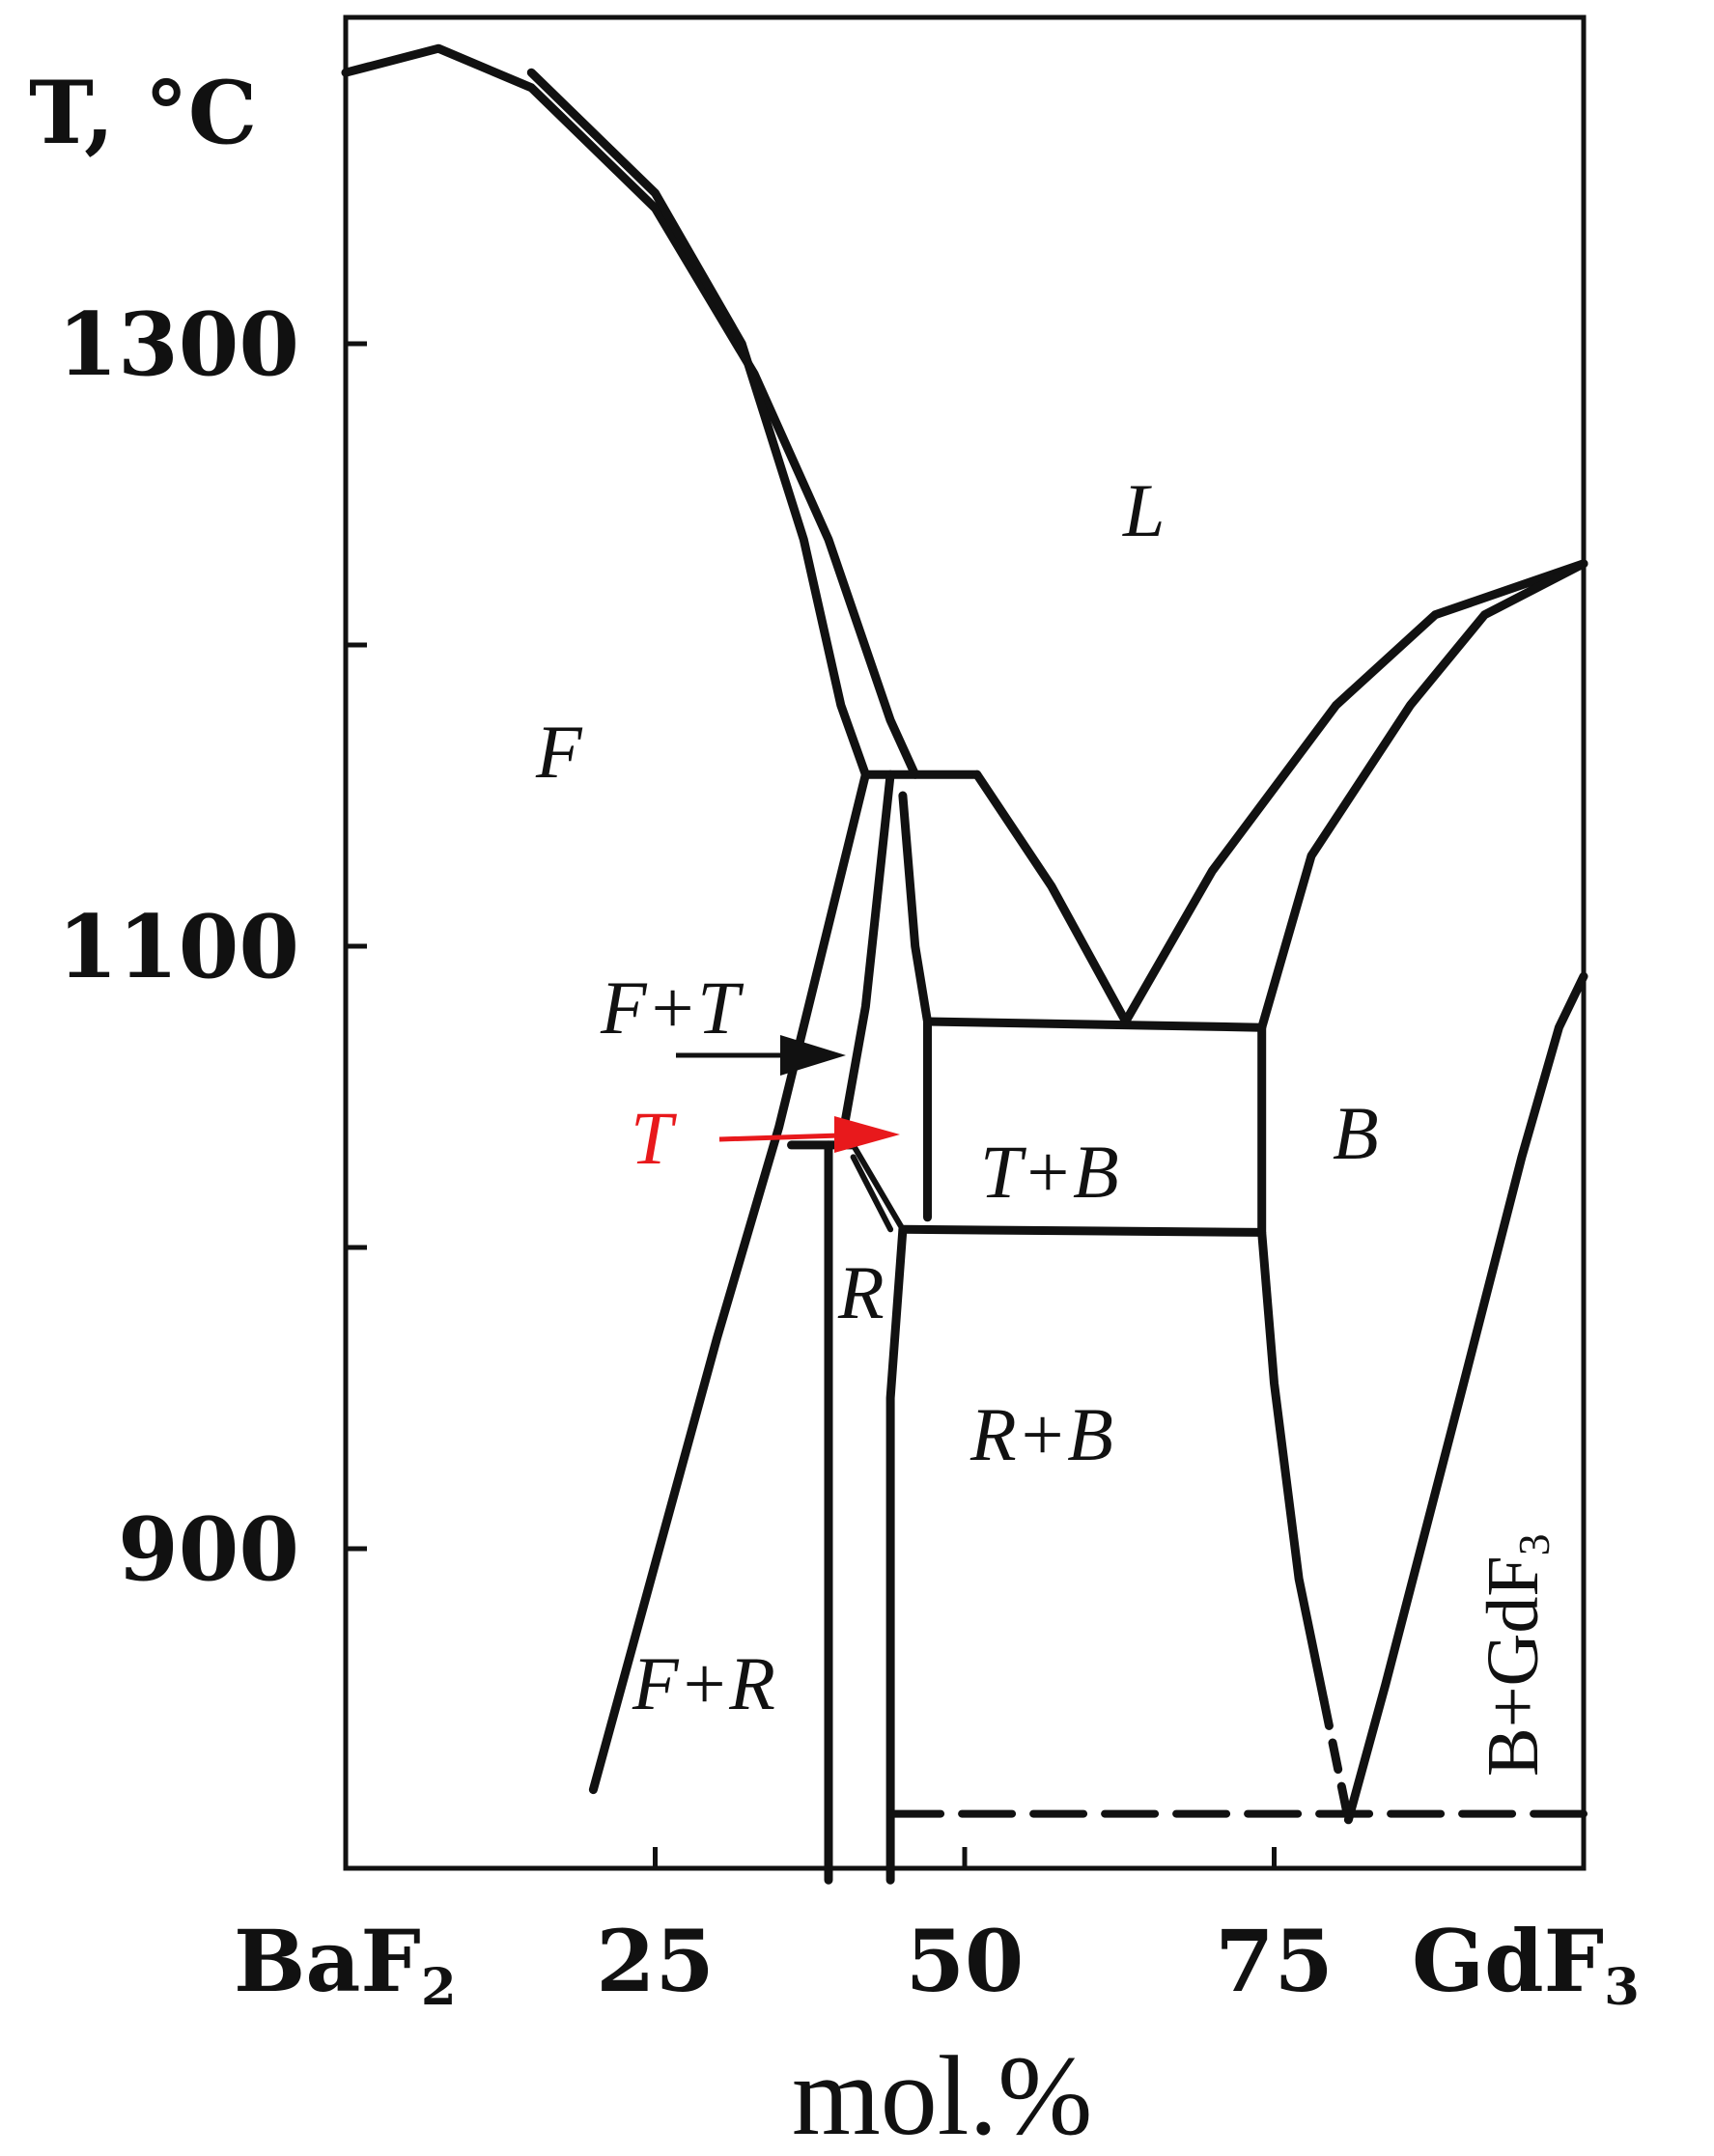 This screenshot has width=1714, height=2156. I want to click on x-tick-label-50: 50, so click(965, 1961).